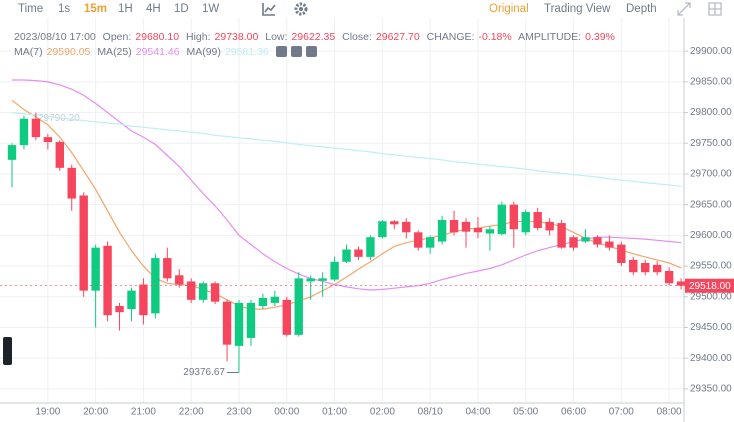 The image size is (734, 422). I want to click on field-label: High:, so click(198, 37).